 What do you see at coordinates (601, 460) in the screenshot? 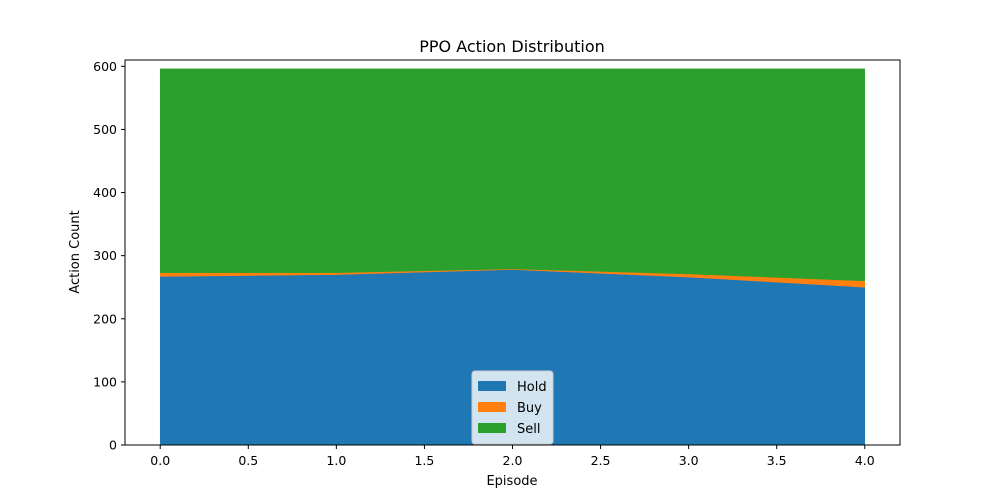
I see `x-tick-label: 2.5` at bounding box center [601, 460].